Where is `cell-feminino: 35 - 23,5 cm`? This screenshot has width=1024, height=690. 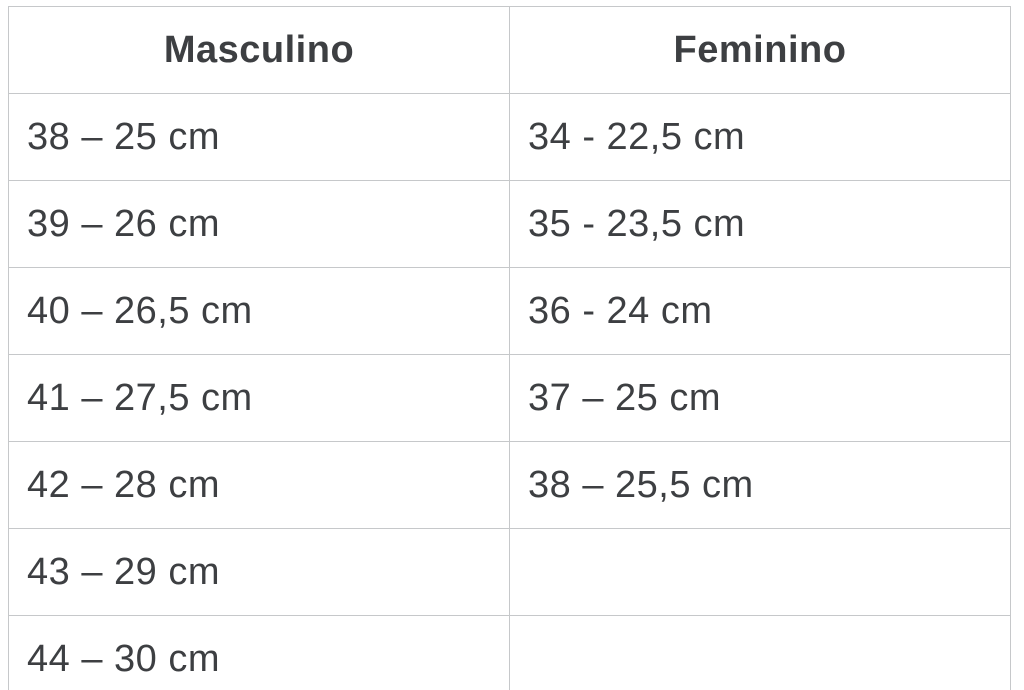 cell-feminino: 35 - 23,5 cm is located at coordinates (760, 224).